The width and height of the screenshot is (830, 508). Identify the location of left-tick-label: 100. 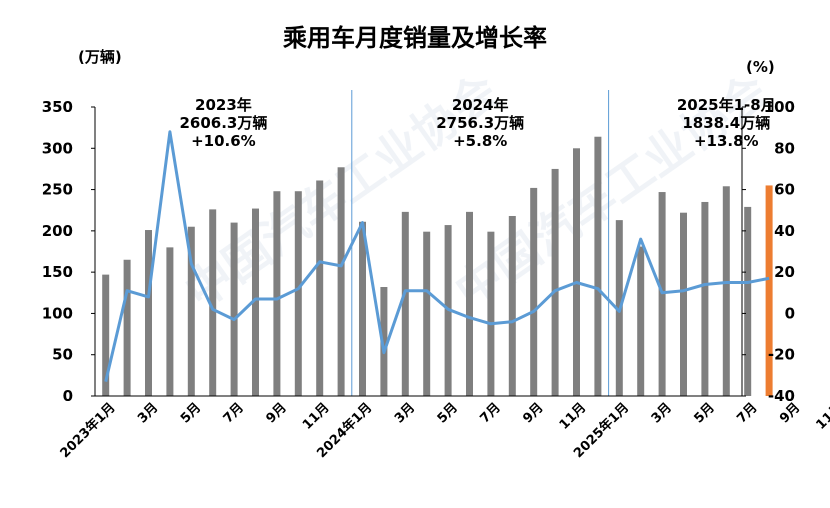
(57, 313).